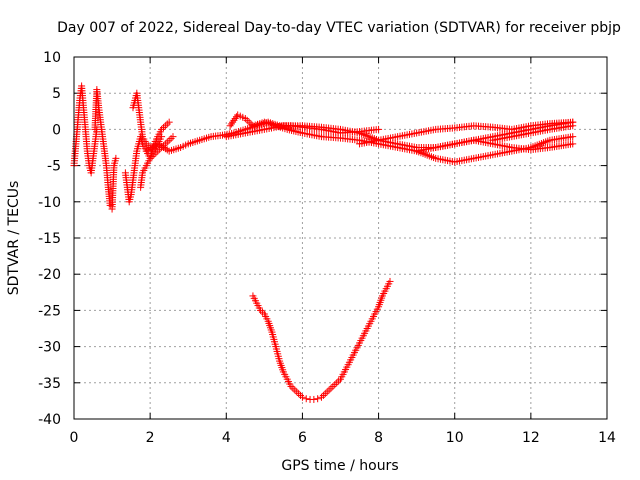  What do you see at coordinates (52, 58) in the screenshot?
I see `y-tick-label: 10` at bounding box center [52, 58].